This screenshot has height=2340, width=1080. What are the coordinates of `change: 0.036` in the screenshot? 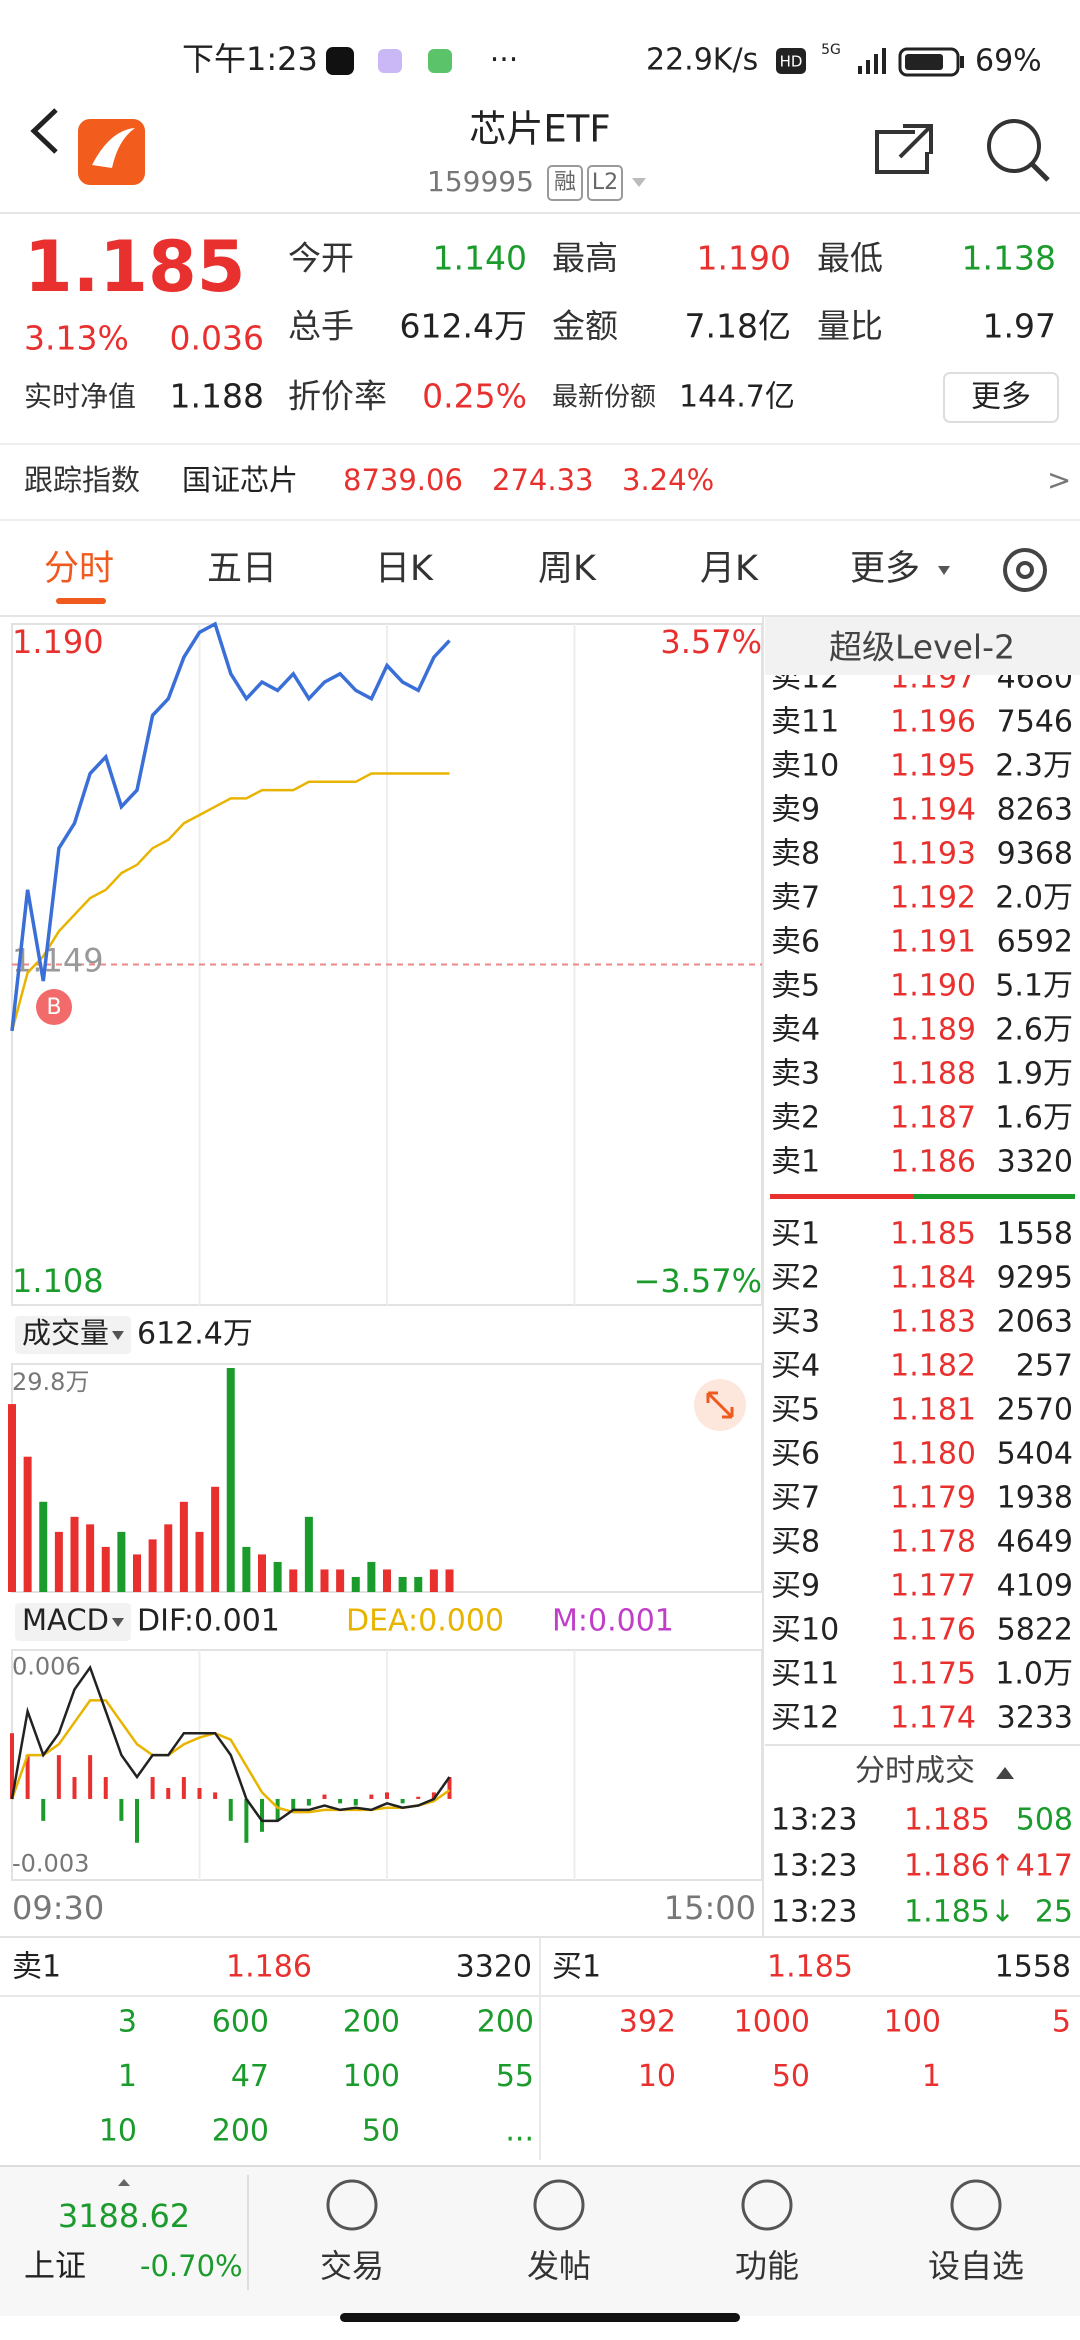 It's located at (217, 338).